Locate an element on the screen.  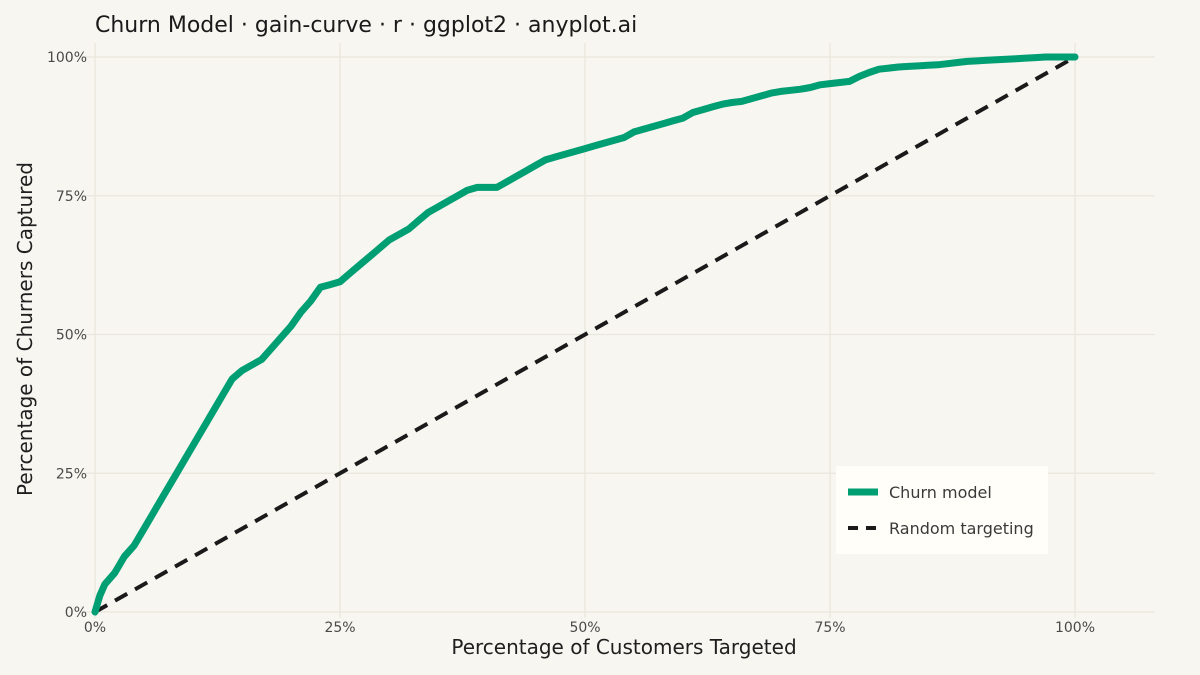
x-tick-label: 0% is located at coordinates (95, 628).